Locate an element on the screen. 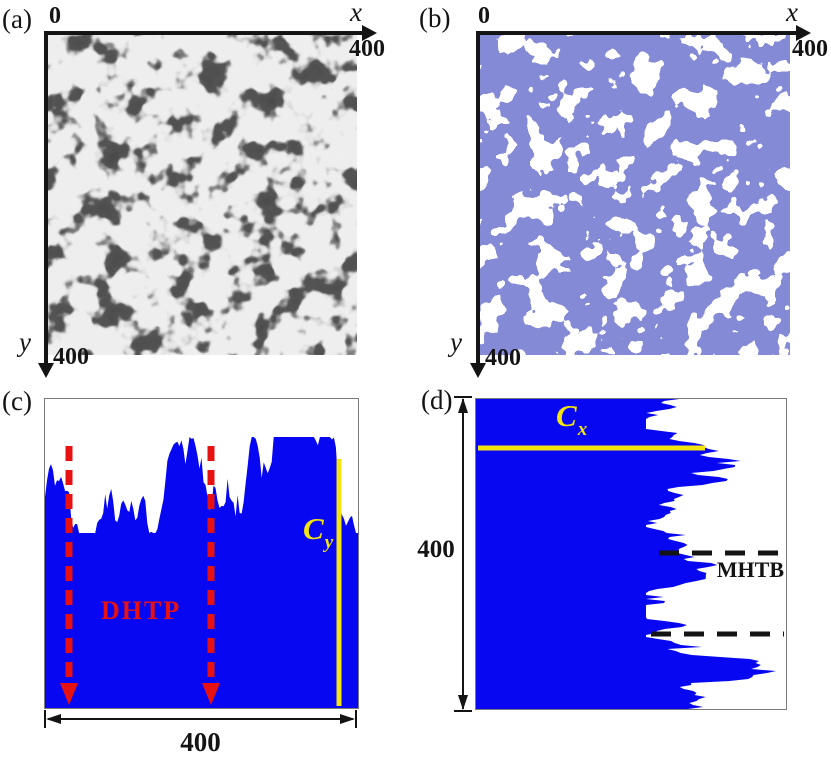 The width and height of the screenshot is (831, 762). height-dimension-label: 400 is located at coordinates (436, 549).